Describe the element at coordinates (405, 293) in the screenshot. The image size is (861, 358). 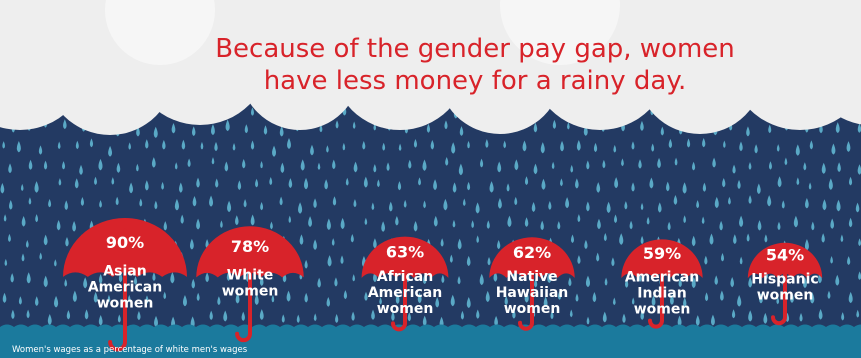
I see `category-label: African American women` at that location.